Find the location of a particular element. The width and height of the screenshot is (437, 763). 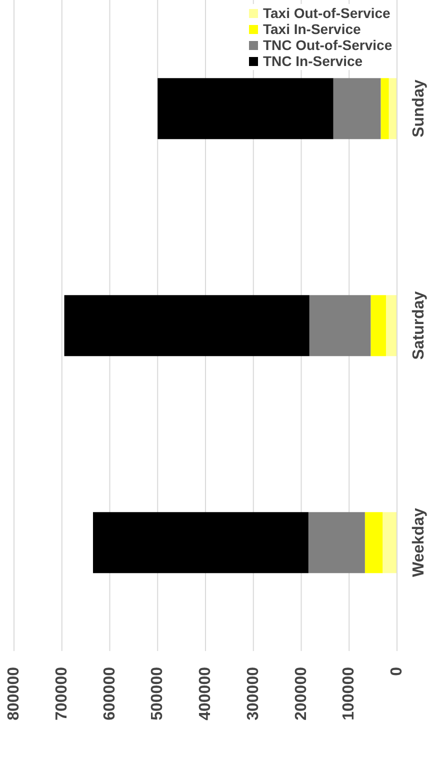

x-tick-label: 600000 is located at coordinates (109, 693).